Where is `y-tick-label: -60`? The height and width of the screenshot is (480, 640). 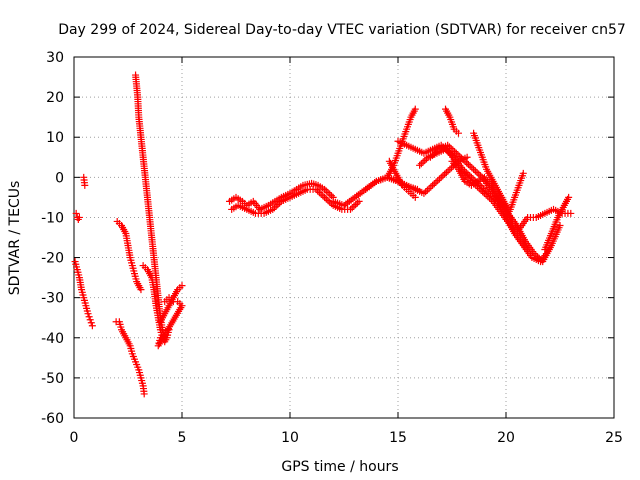 y-tick-label: -60 is located at coordinates (52, 419).